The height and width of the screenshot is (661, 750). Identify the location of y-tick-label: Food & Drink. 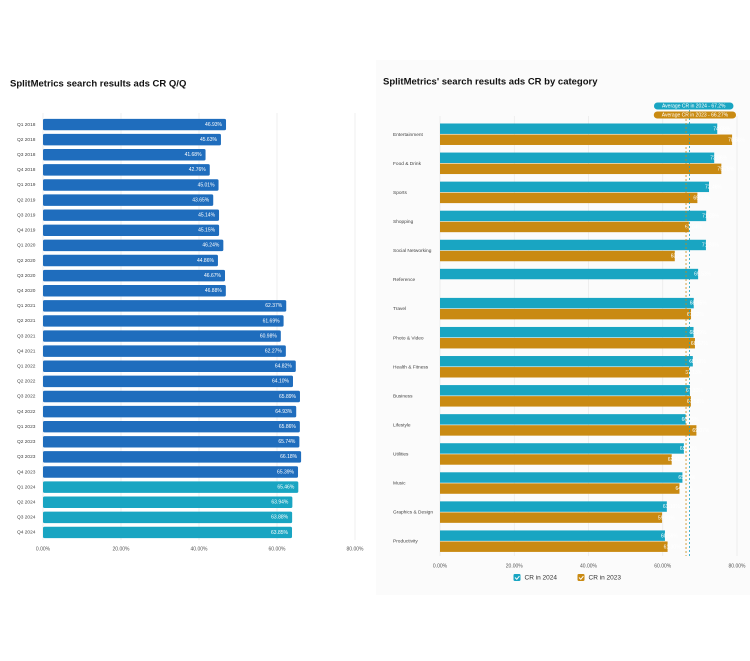
(407, 164).